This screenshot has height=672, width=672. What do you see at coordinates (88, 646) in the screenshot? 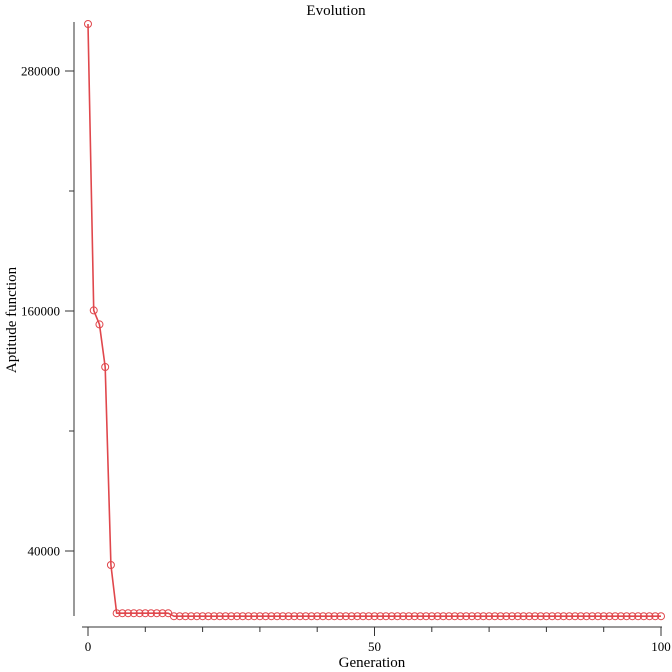
I see `x-tick-label: 0` at bounding box center [88, 646].